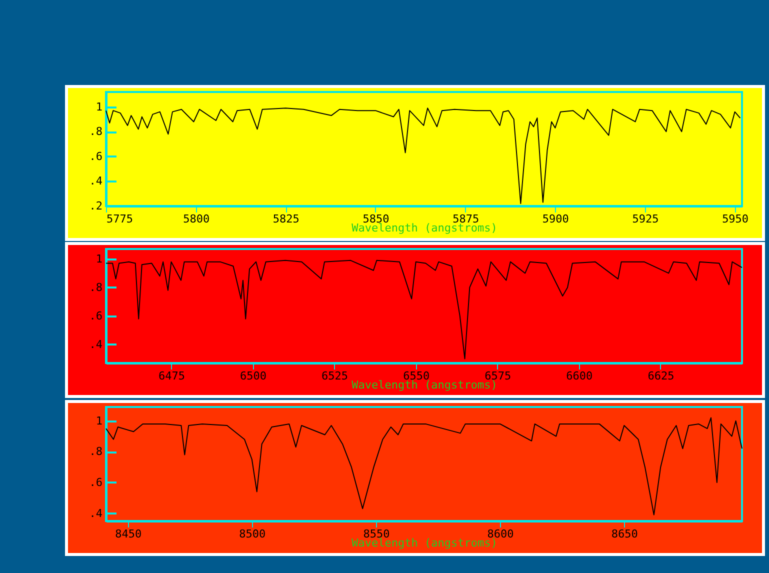 Image resolution: width=769 pixels, height=573 pixels. Describe the element at coordinates (128, 534) in the screenshot. I see `x-tick-label: 8450` at that location.